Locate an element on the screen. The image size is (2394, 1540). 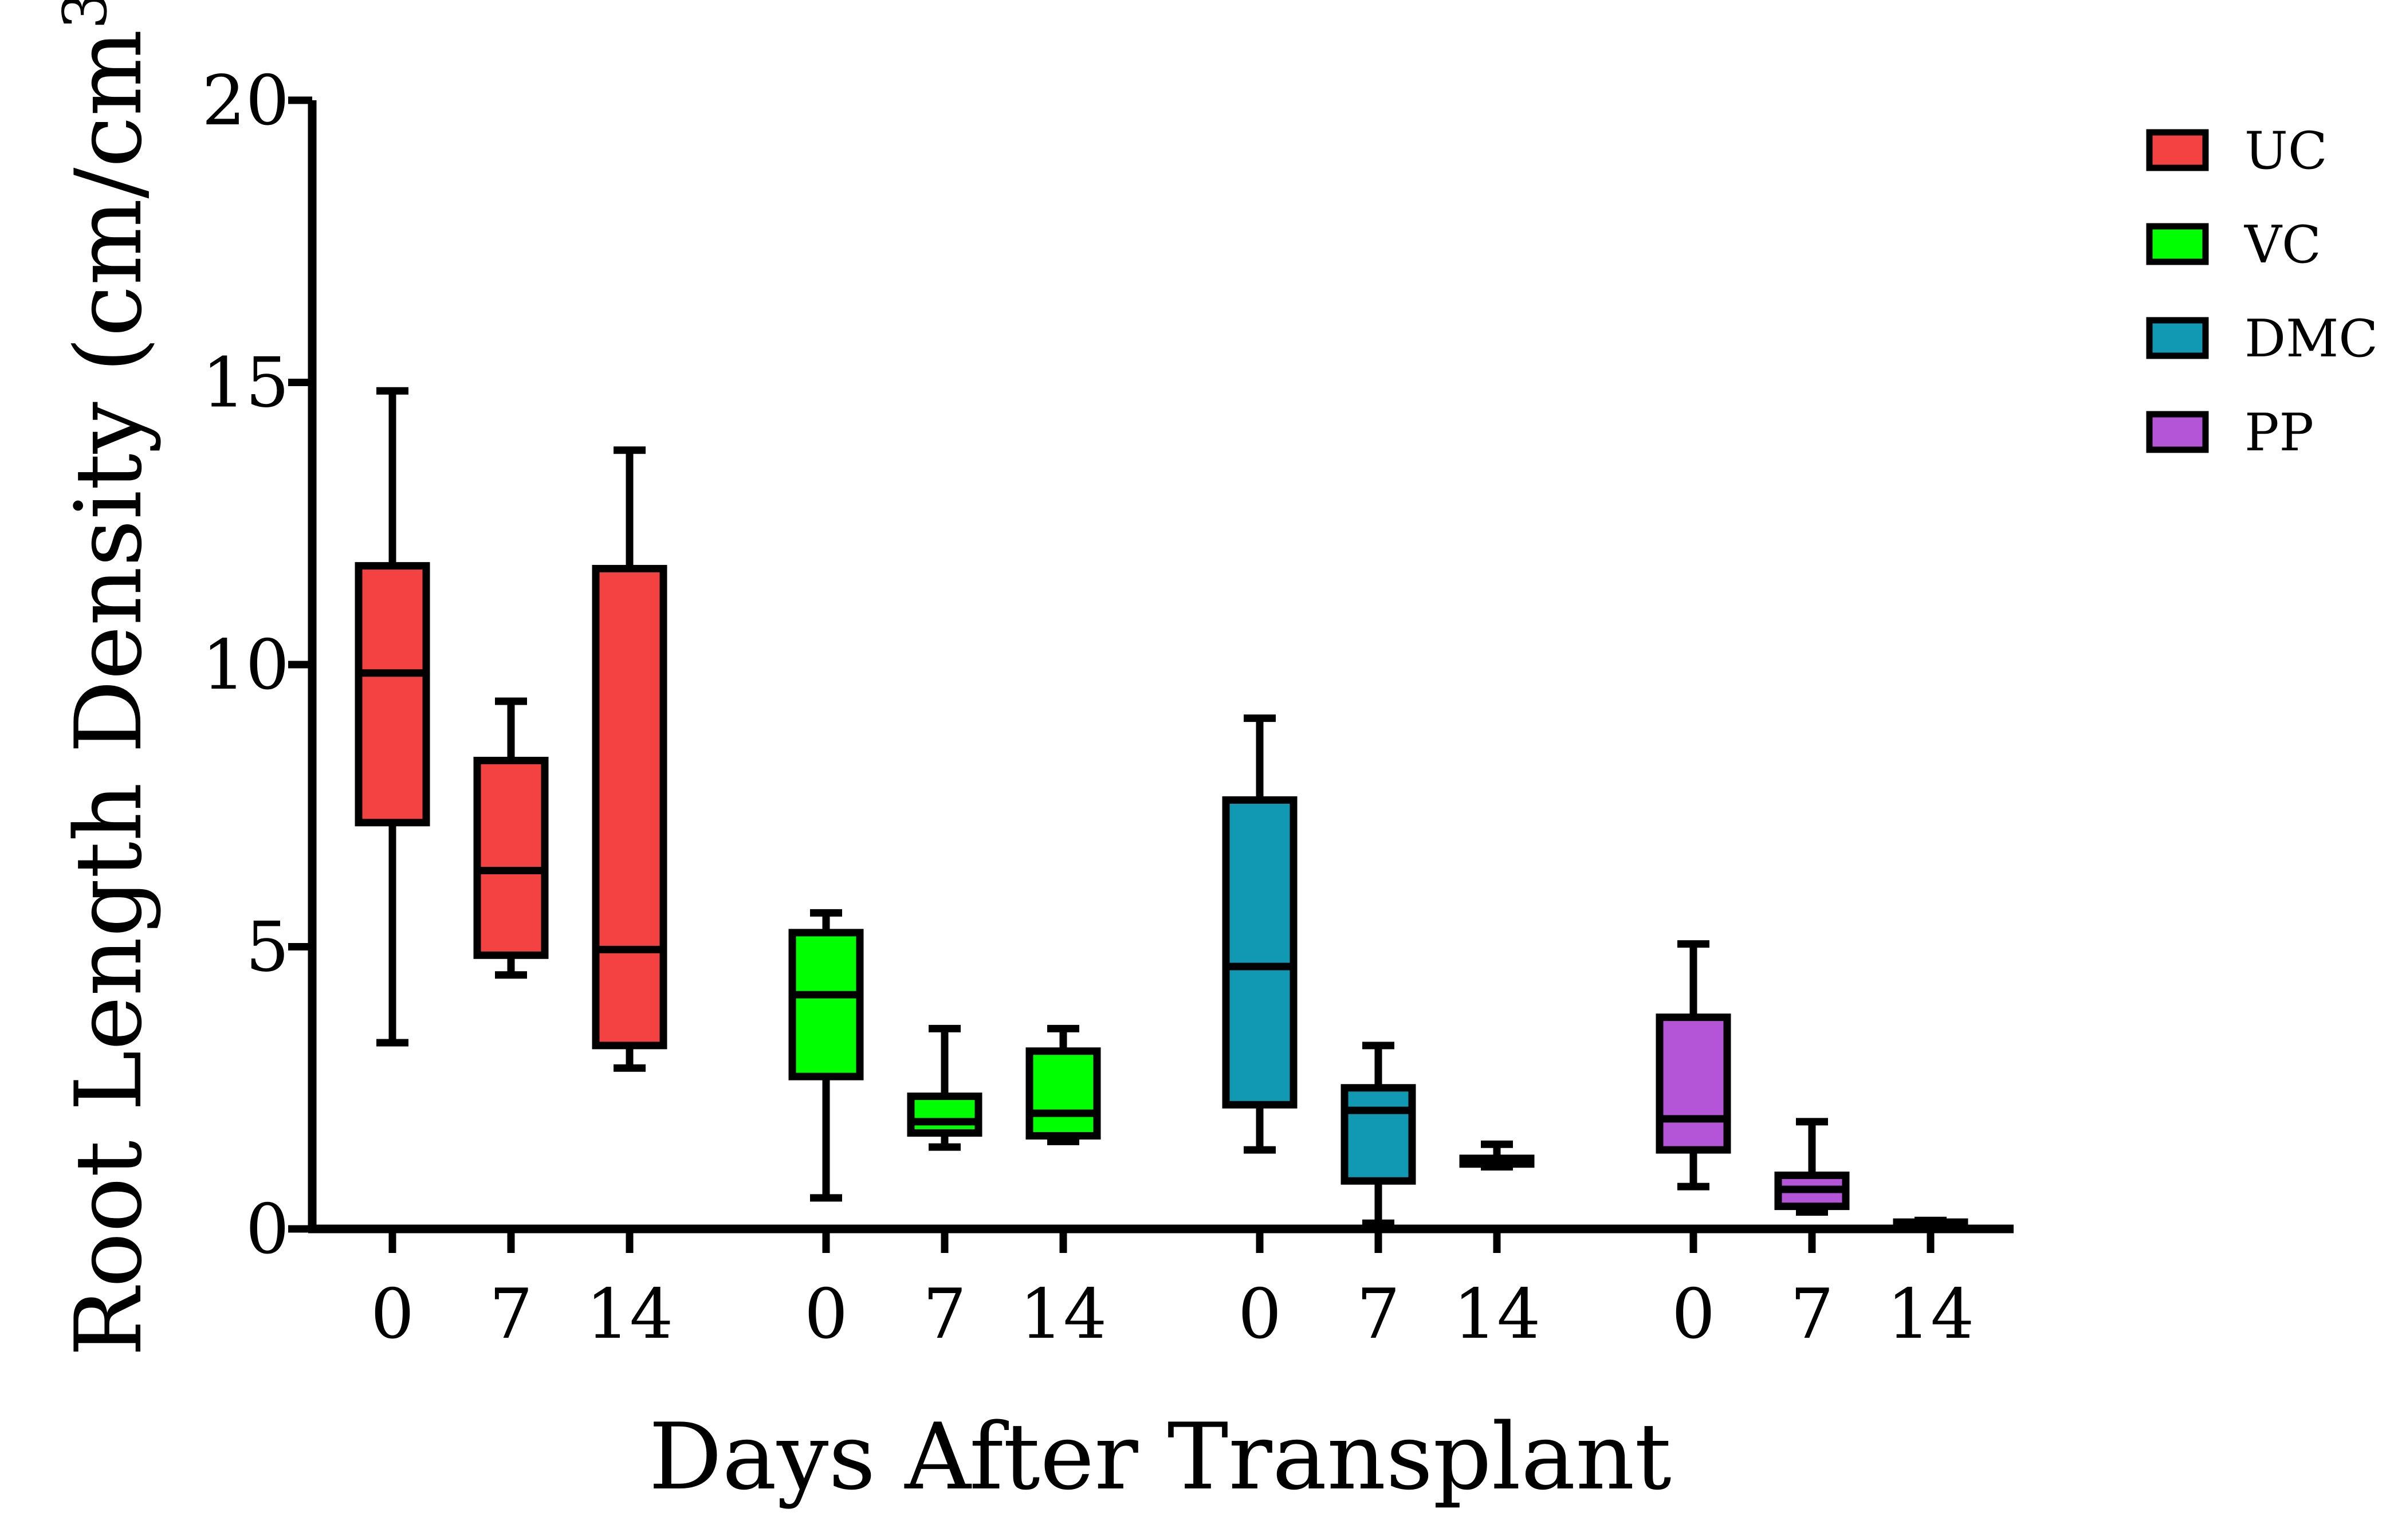
y-axis-title-main: Root Length Density (cm/cm is located at coordinates (109, 693).